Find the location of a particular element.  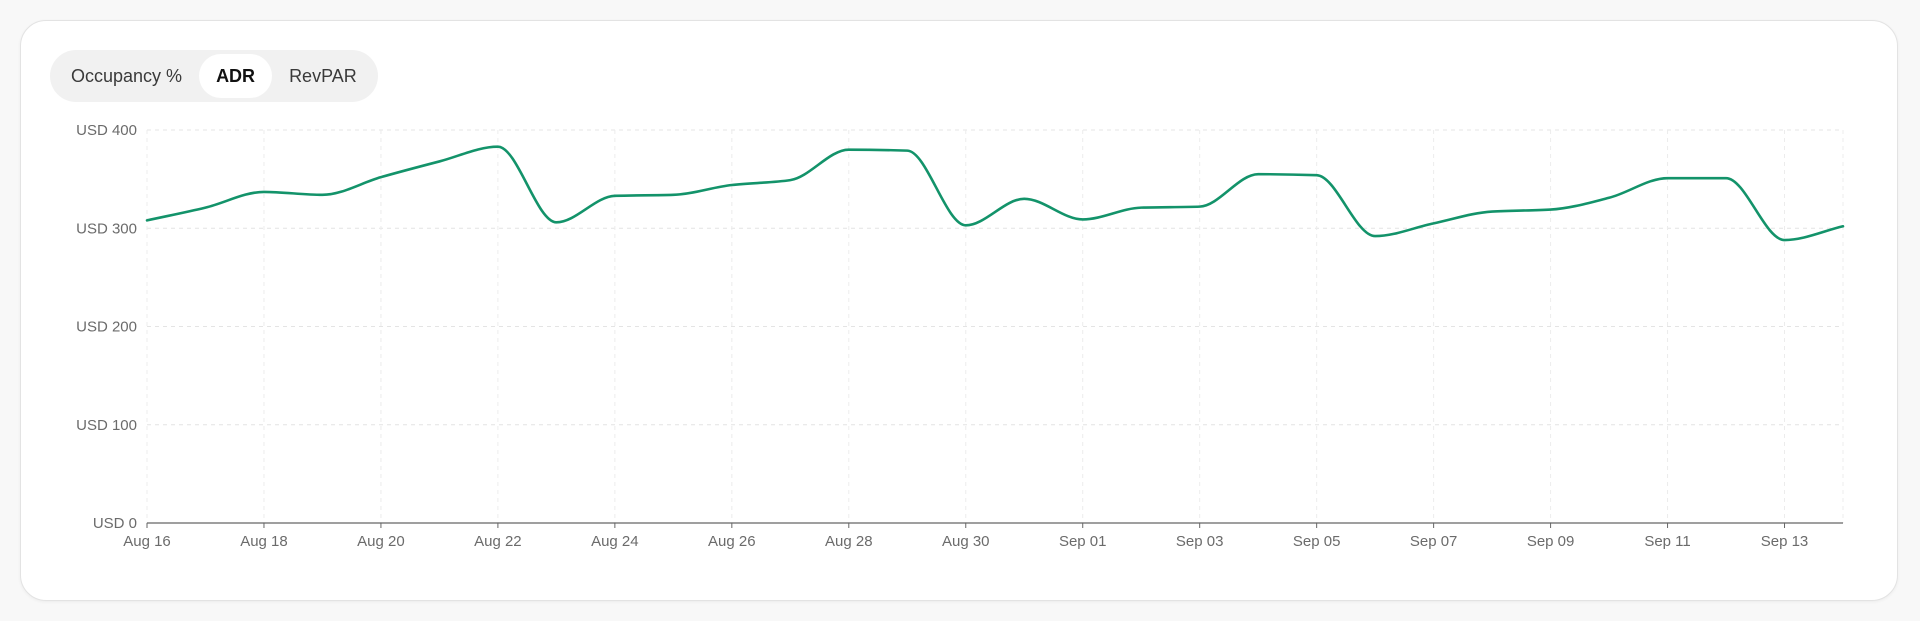

tab-revpar: RevPAR is located at coordinates (323, 76).